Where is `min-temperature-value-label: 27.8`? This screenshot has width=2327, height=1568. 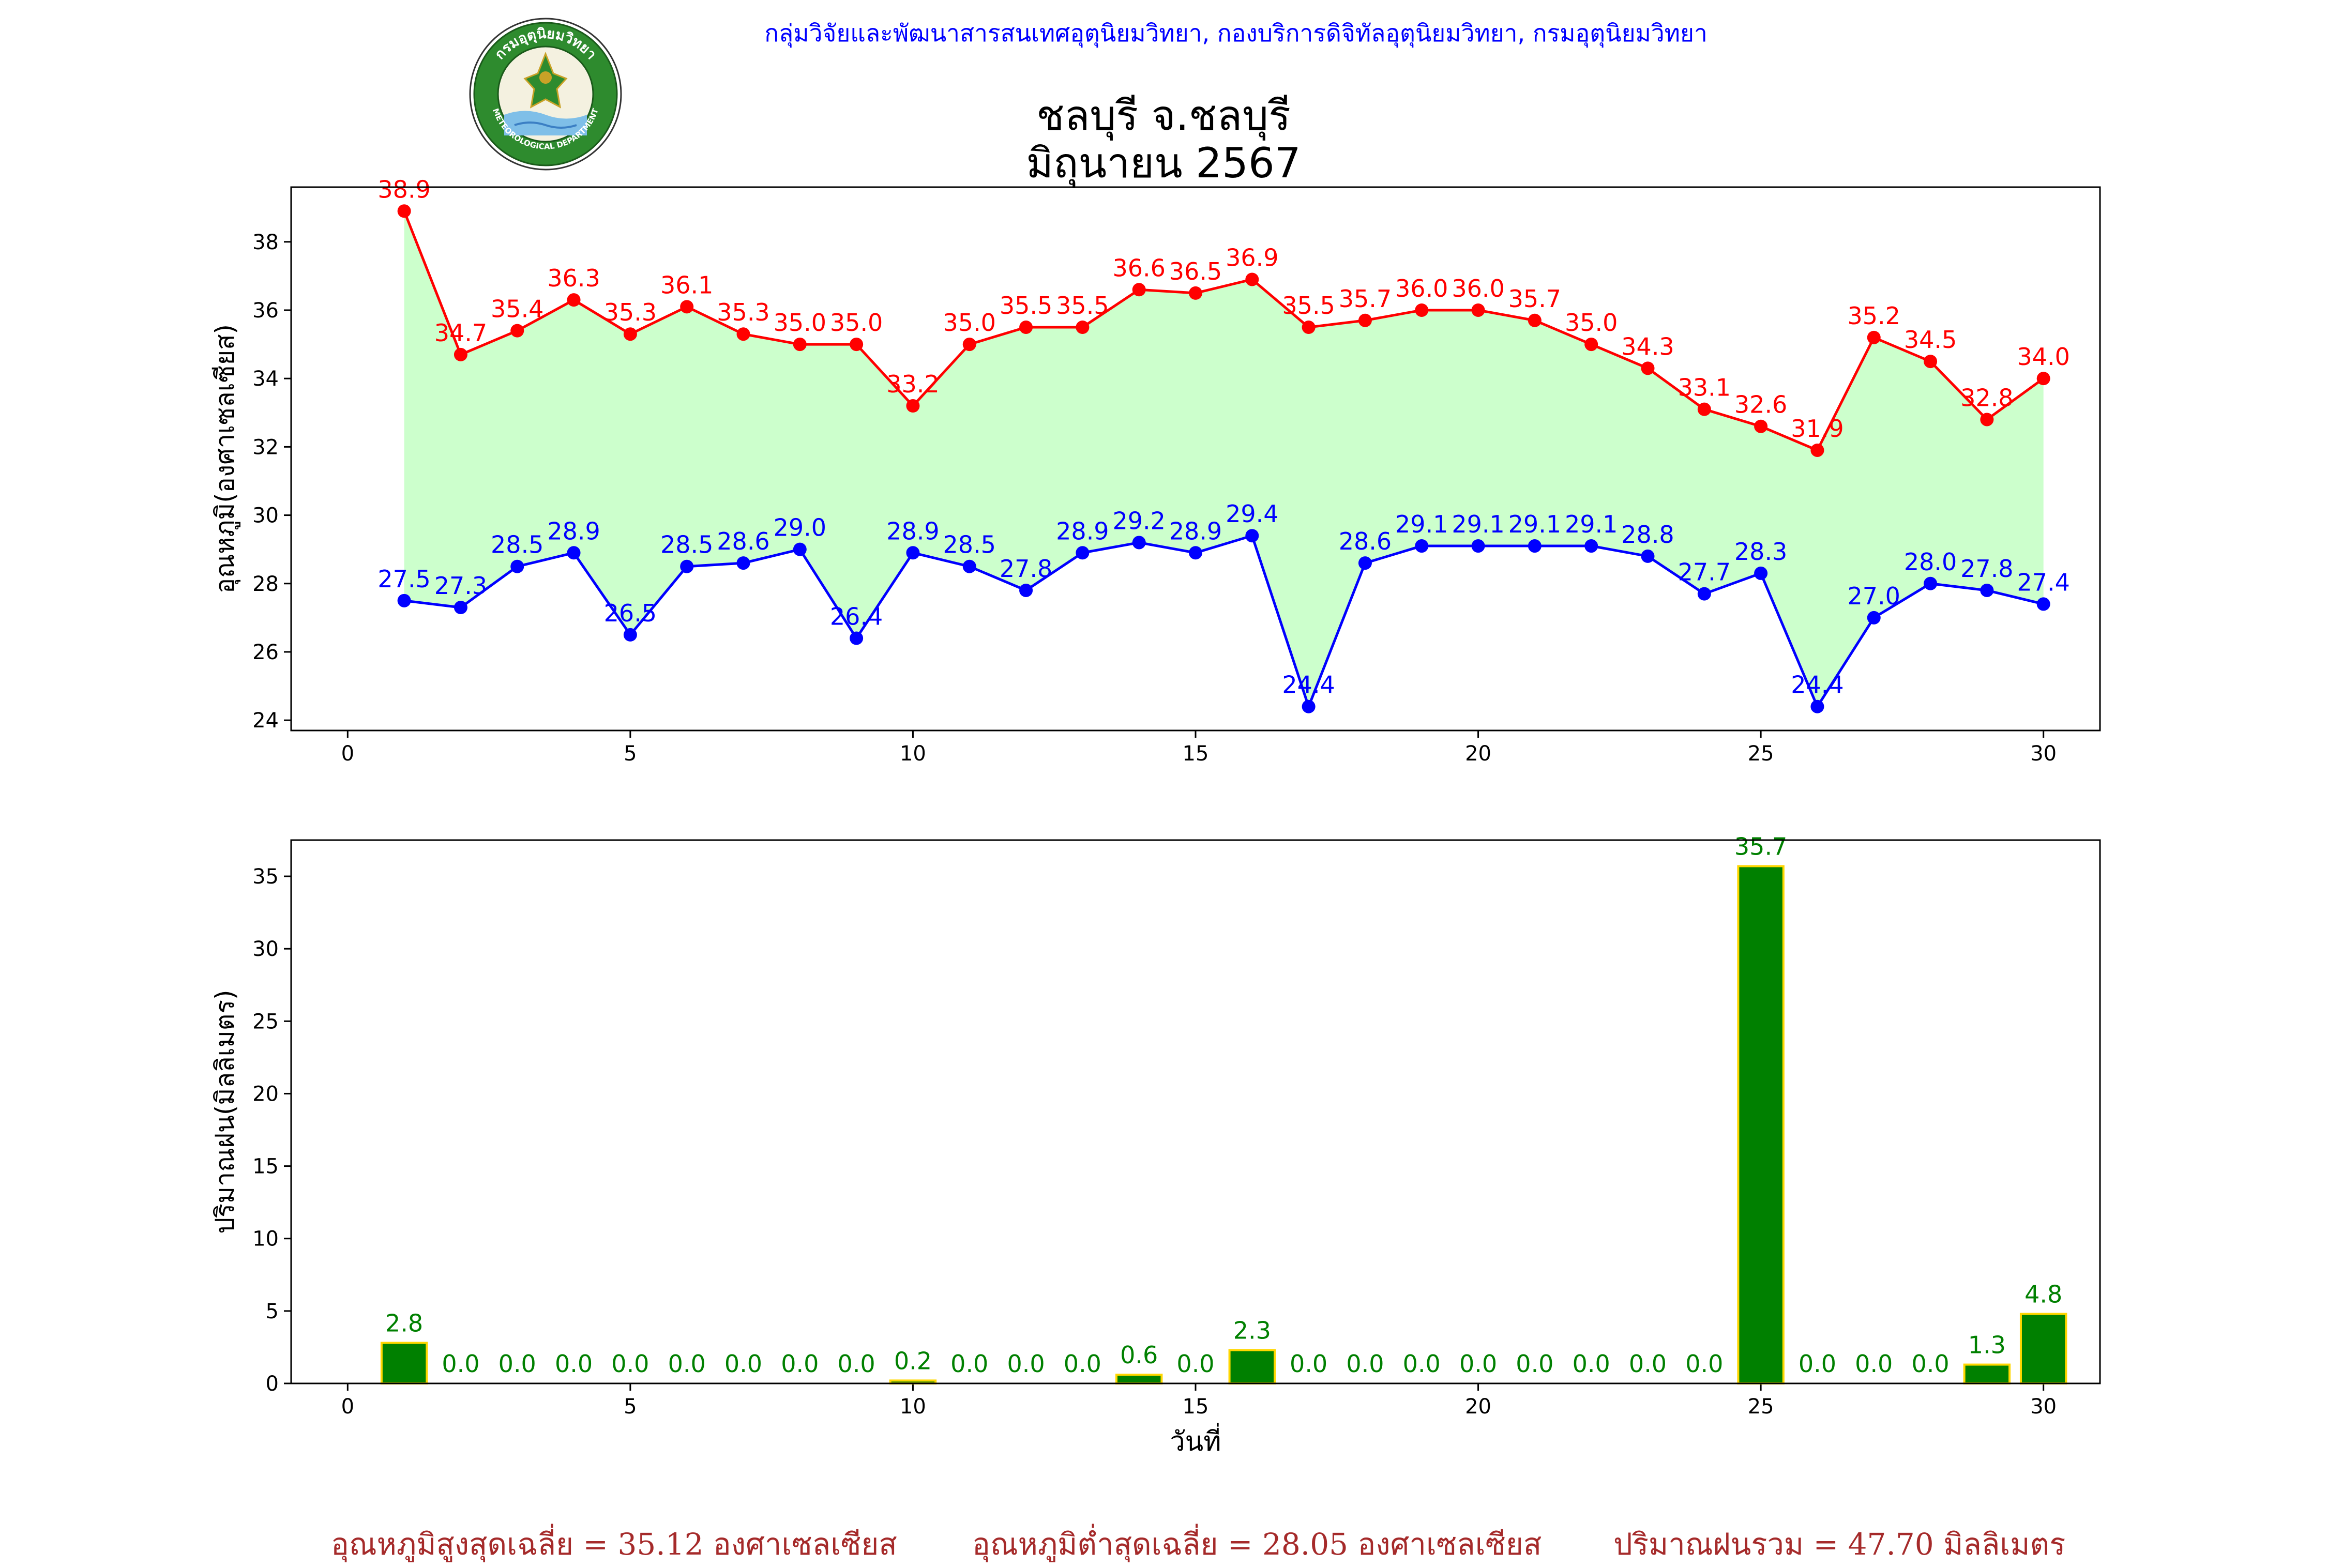 min-temperature-value-label: 27.8 is located at coordinates (1986, 569).